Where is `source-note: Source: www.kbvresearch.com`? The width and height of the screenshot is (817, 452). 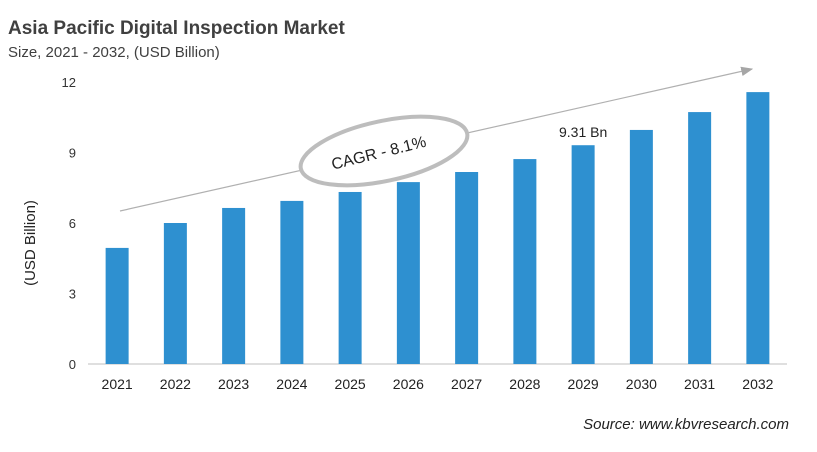
source-note: Source: www.kbvresearch.com is located at coordinates (686, 424).